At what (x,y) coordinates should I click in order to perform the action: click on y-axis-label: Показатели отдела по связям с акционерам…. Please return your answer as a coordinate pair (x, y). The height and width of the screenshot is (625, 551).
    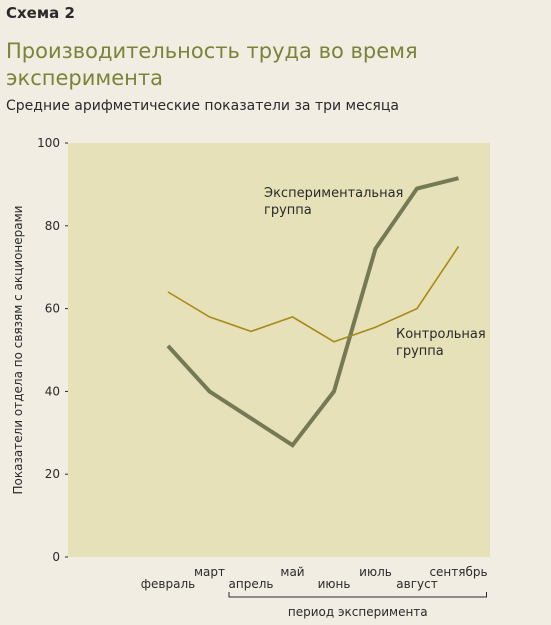
    Looking at the image, I should click on (18, 350).